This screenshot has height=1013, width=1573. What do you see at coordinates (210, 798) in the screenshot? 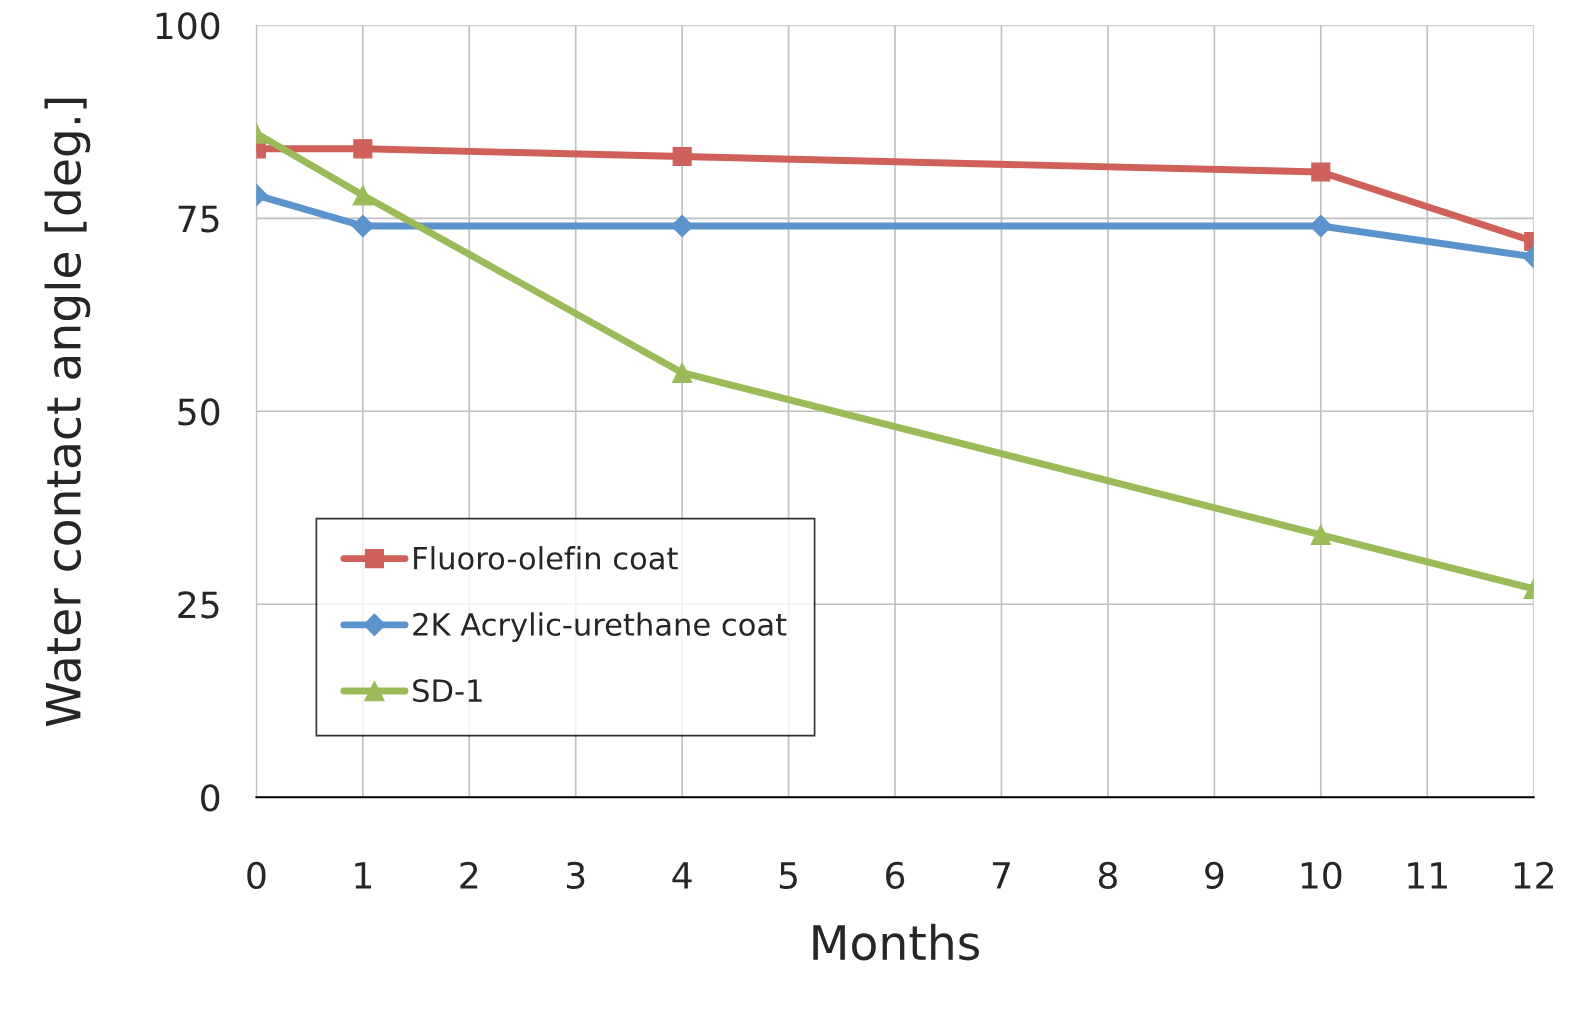
I see `y-tick-label: 0` at bounding box center [210, 798].